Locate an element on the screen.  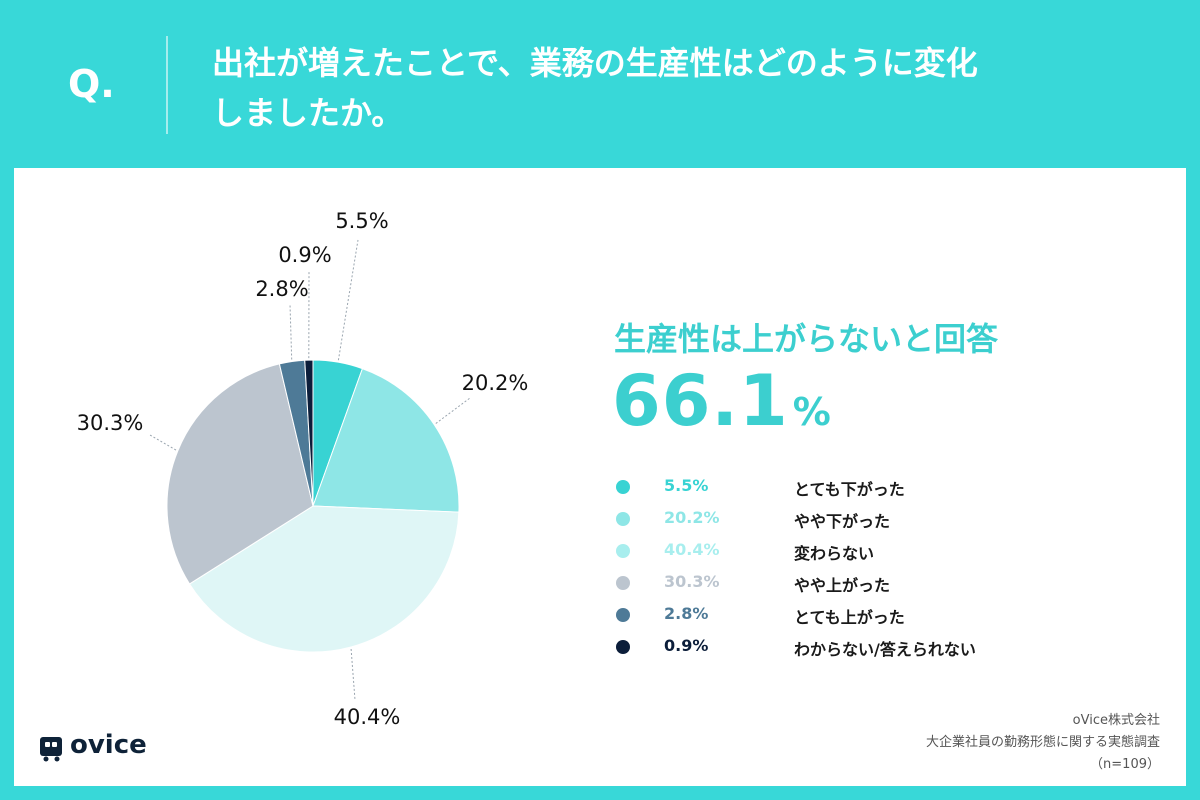
slice-label: 5.5% is located at coordinates (361, 221).